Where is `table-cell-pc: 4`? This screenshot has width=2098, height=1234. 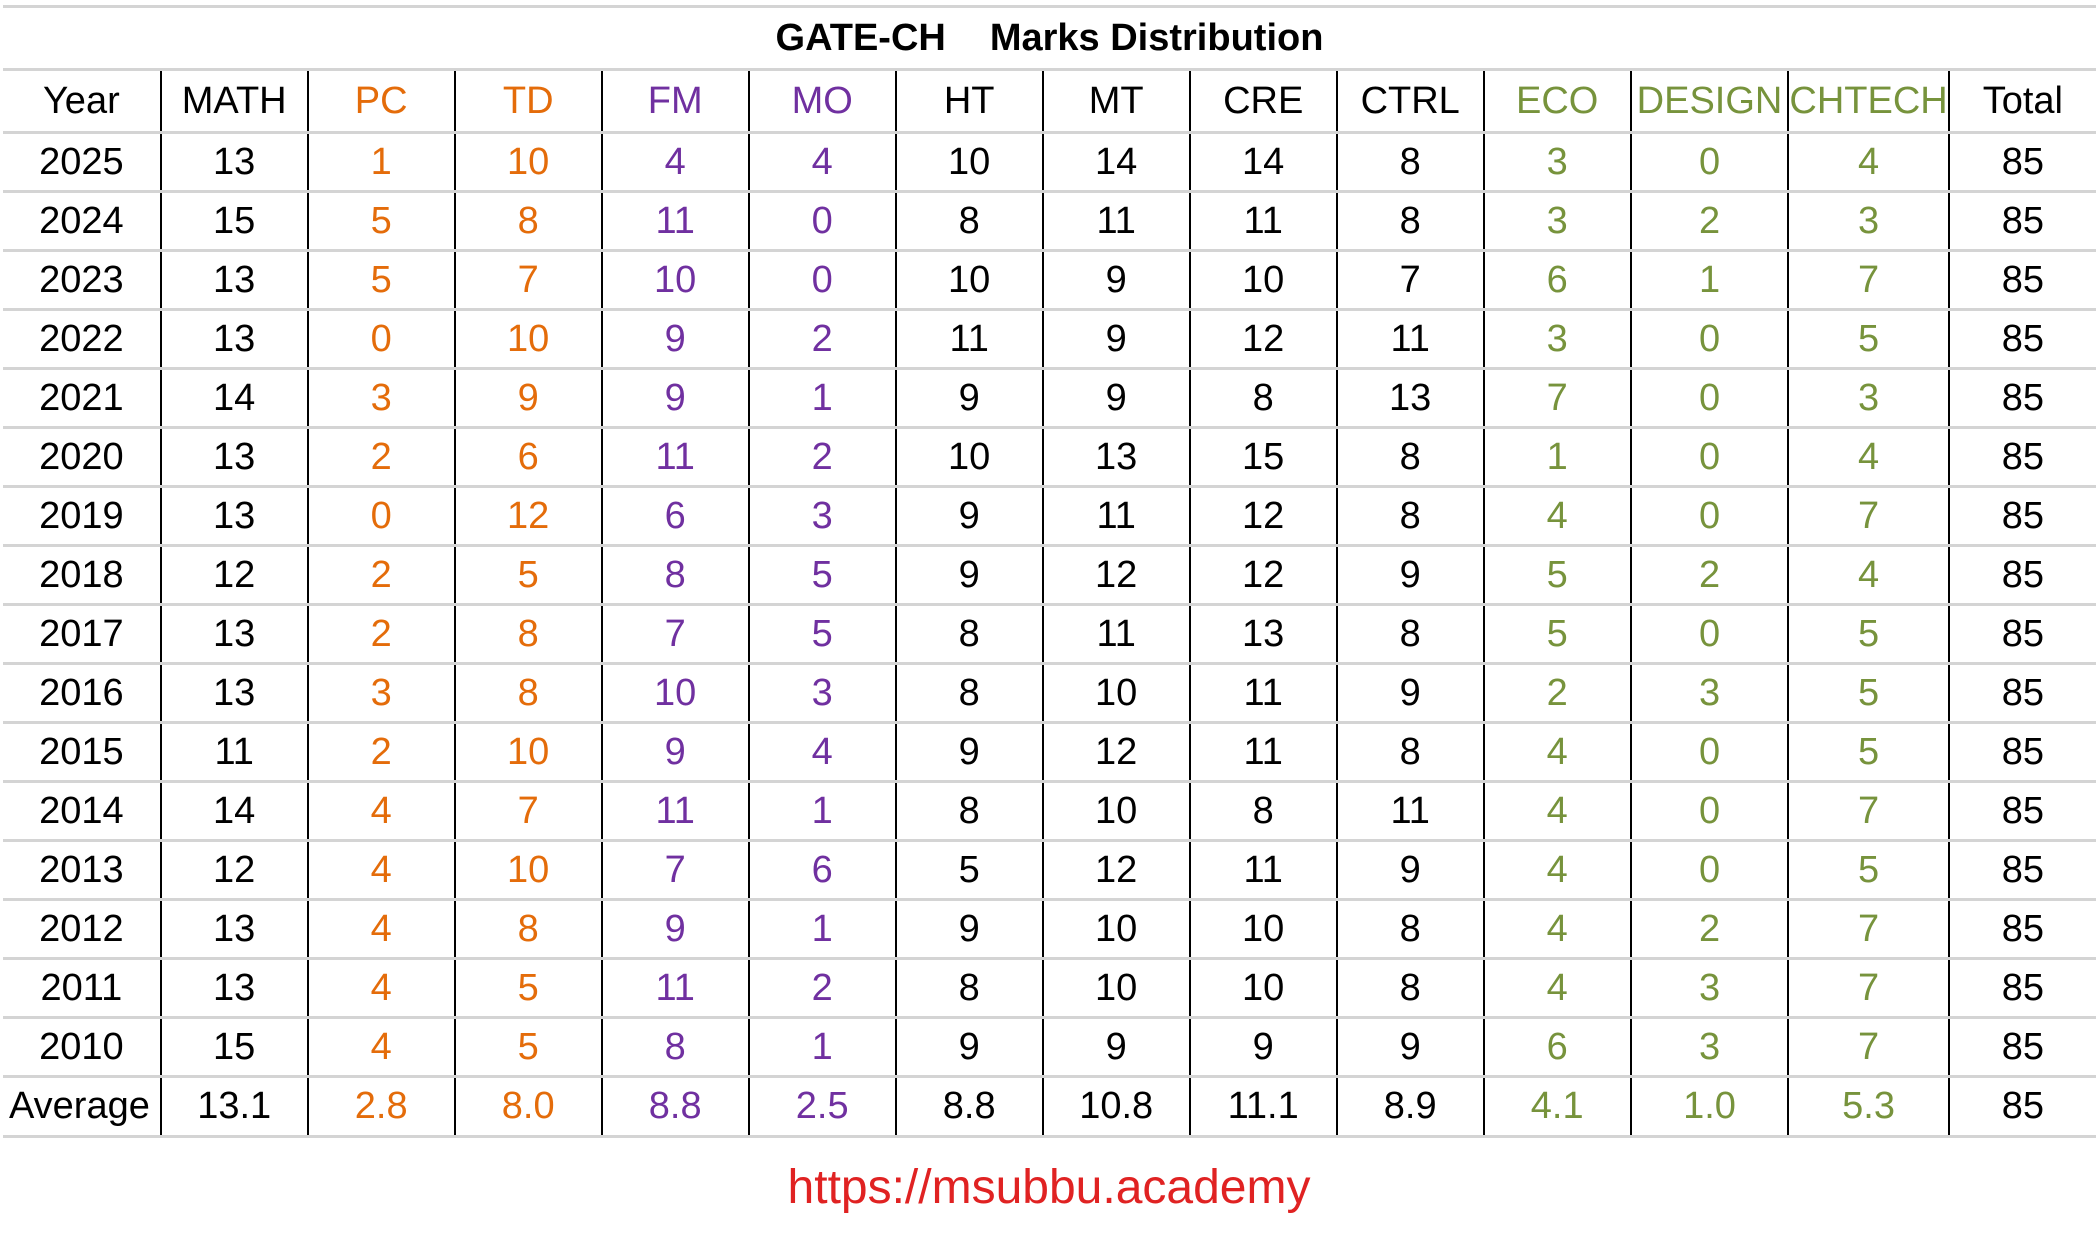
table-cell-pc: 4 is located at coordinates (381, 988).